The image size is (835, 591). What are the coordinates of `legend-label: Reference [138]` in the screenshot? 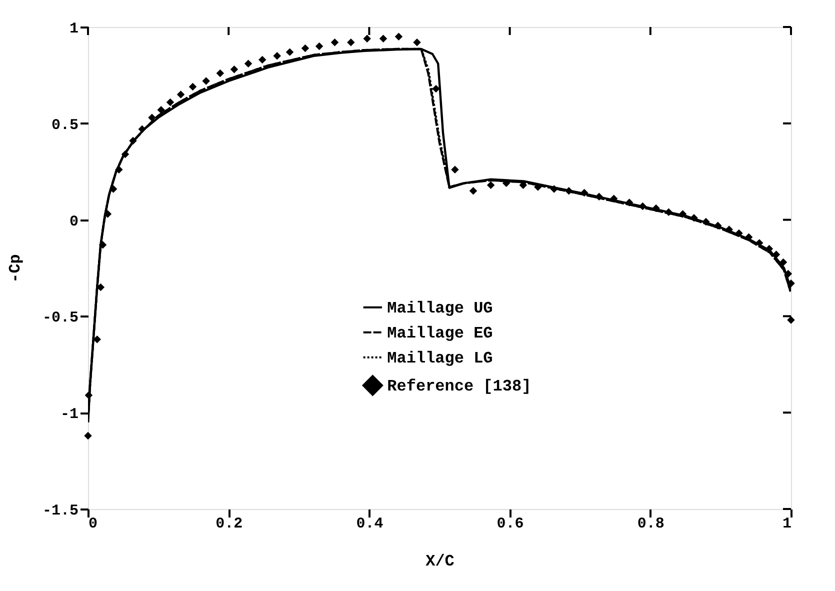 It's located at (459, 386).